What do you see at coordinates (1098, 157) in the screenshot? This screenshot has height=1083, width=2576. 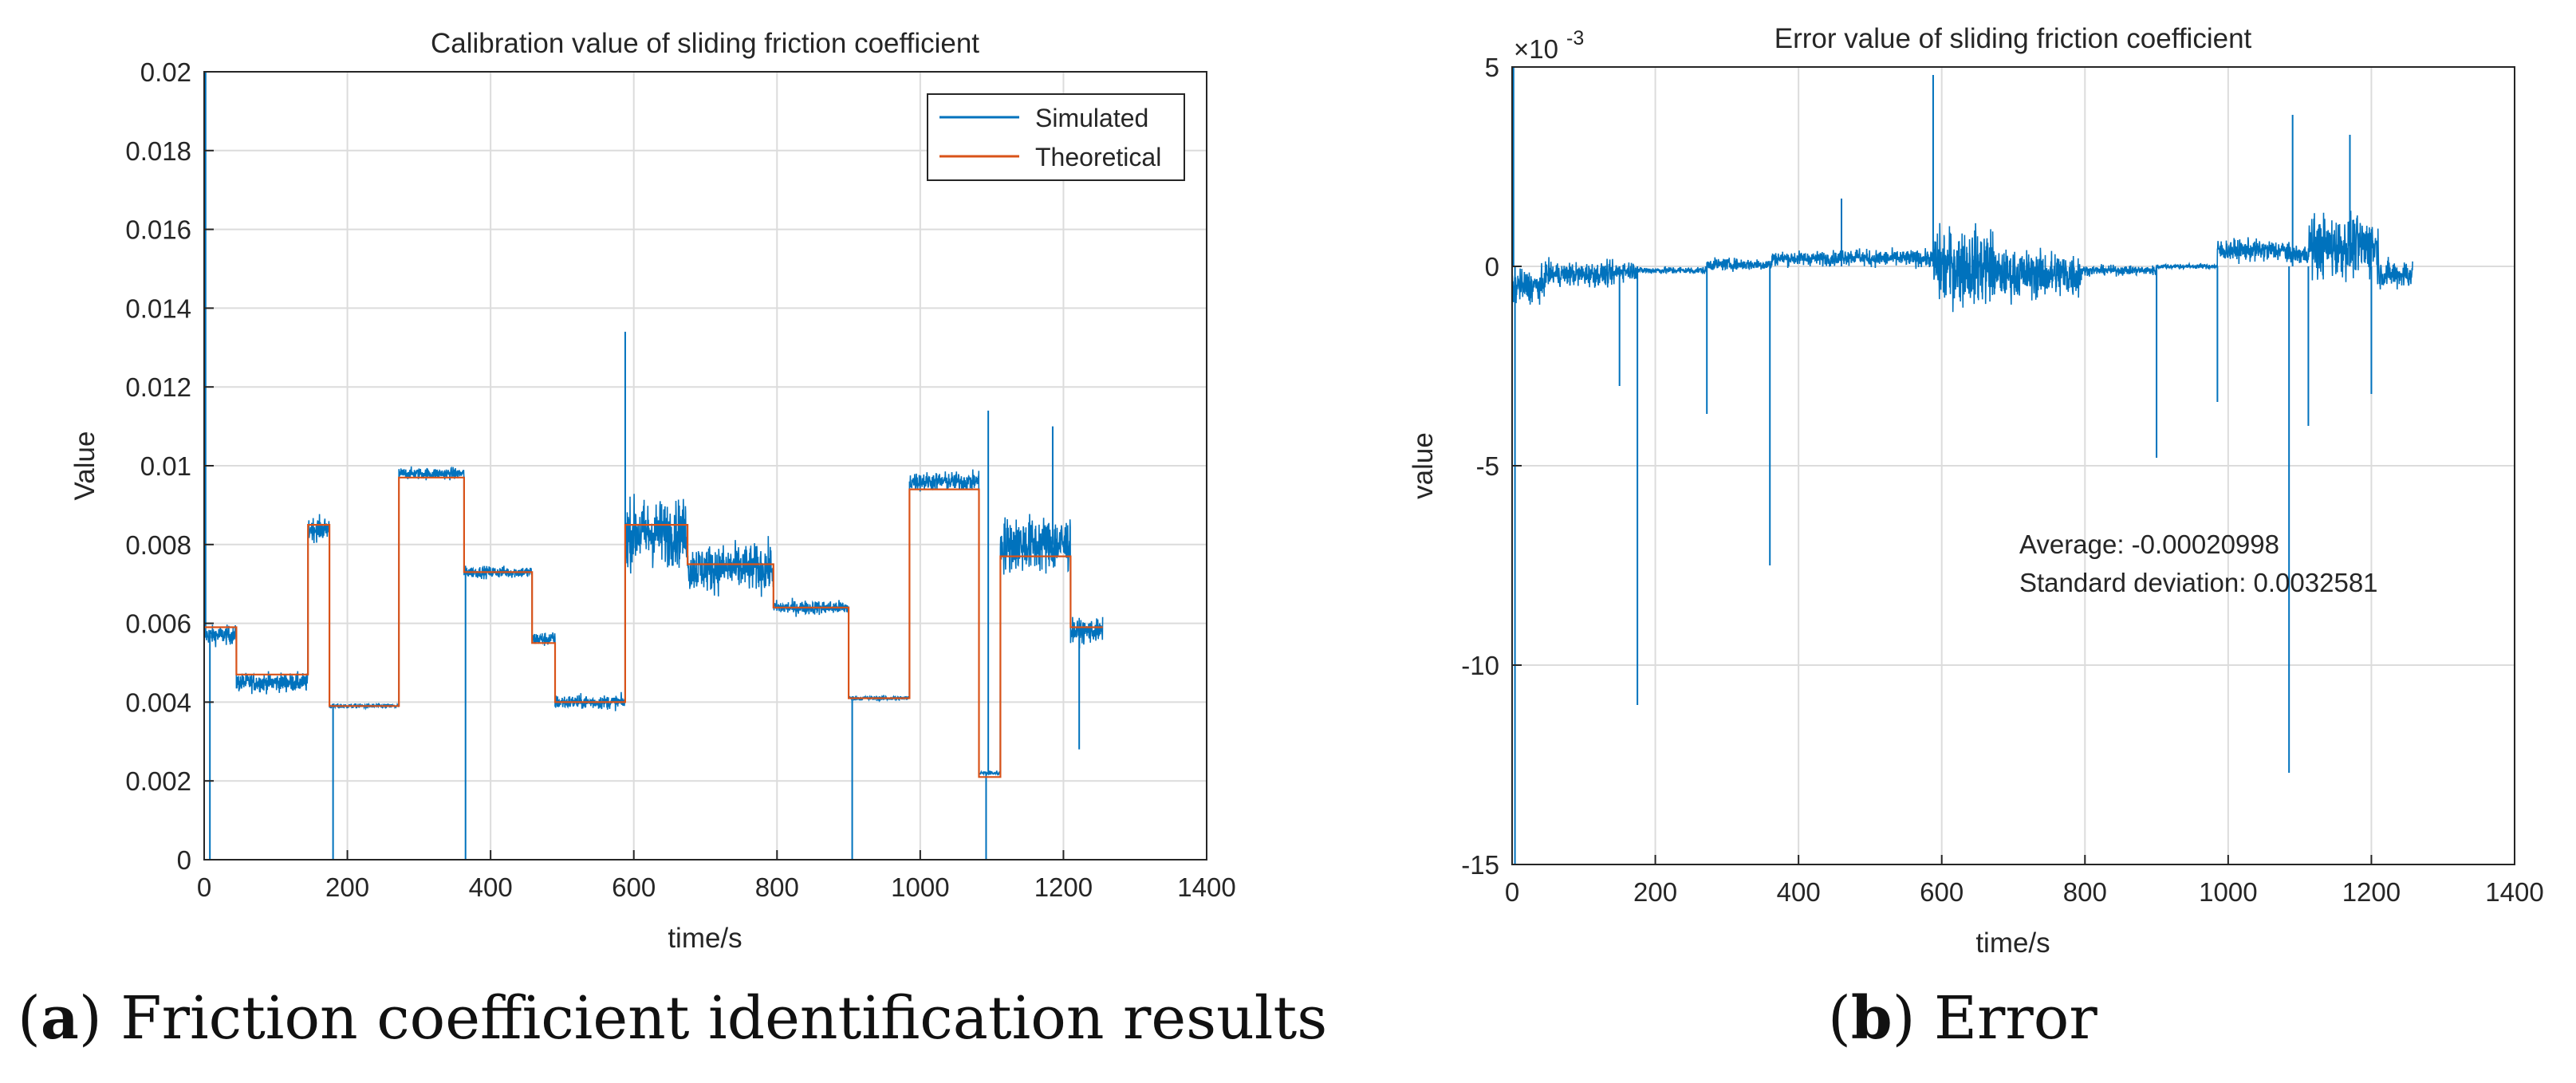 I see `legend-theoretical-label: Theoretical` at bounding box center [1098, 157].